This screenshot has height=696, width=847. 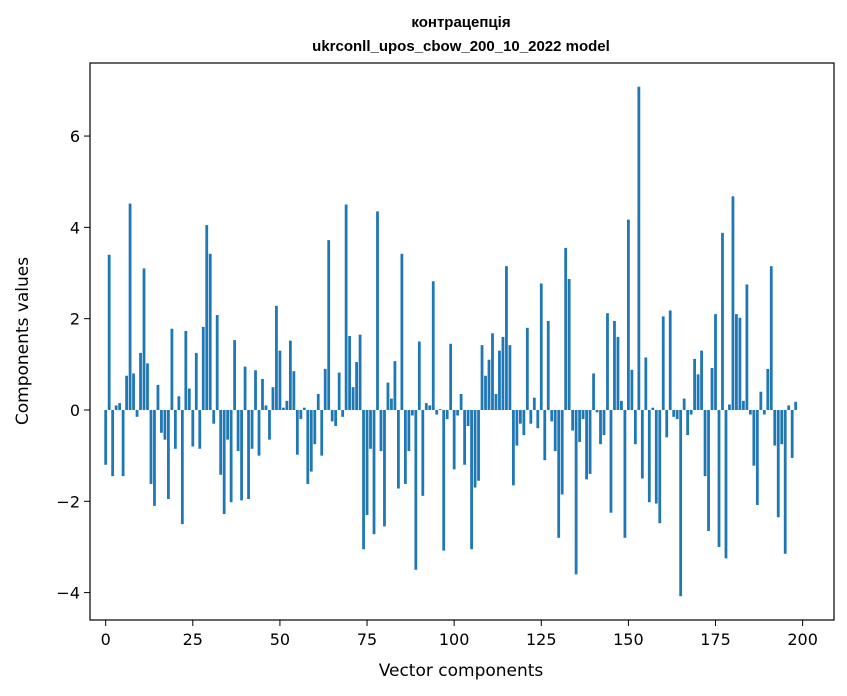 I want to click on x-tick-label: 75, so click(x=367, y=639).